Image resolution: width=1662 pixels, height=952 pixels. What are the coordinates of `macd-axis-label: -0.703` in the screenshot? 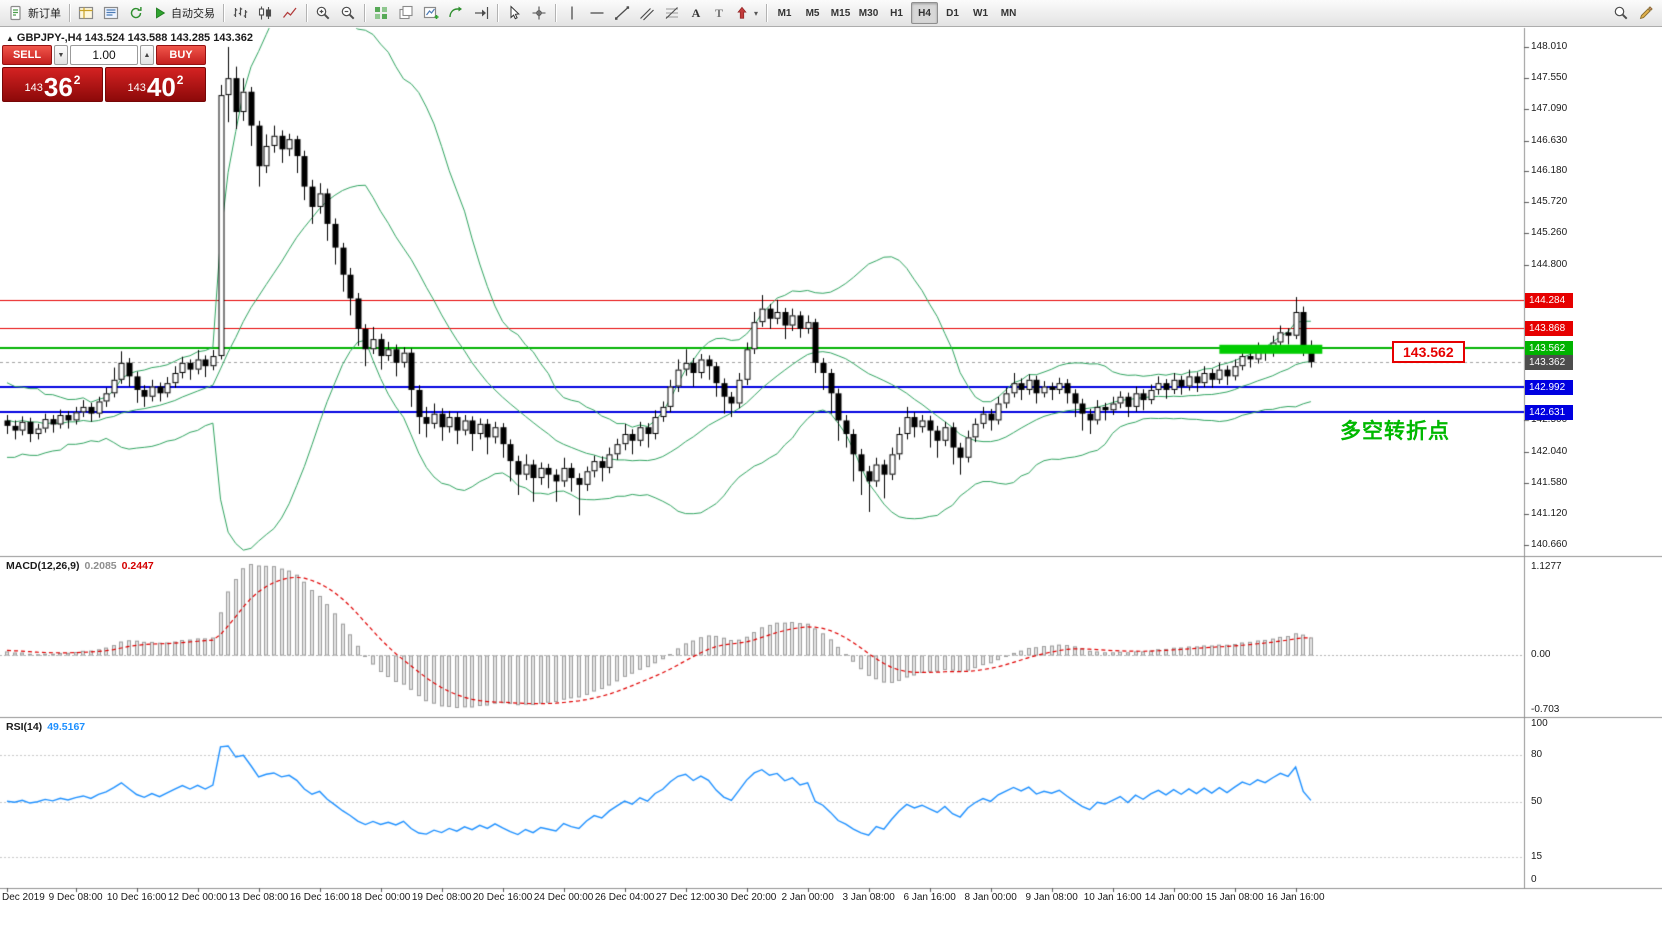 It's located at (1545, 709).